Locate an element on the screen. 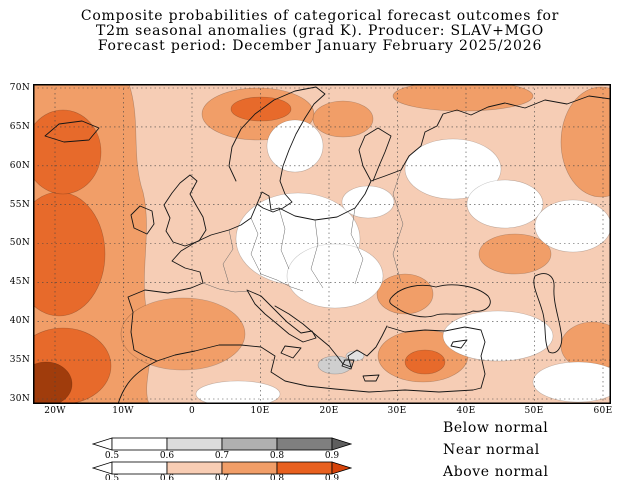 Image resolution: width=640 pixels, height=480 pixels. lat-label-65n: 65N is located at coordinates (19, 127).